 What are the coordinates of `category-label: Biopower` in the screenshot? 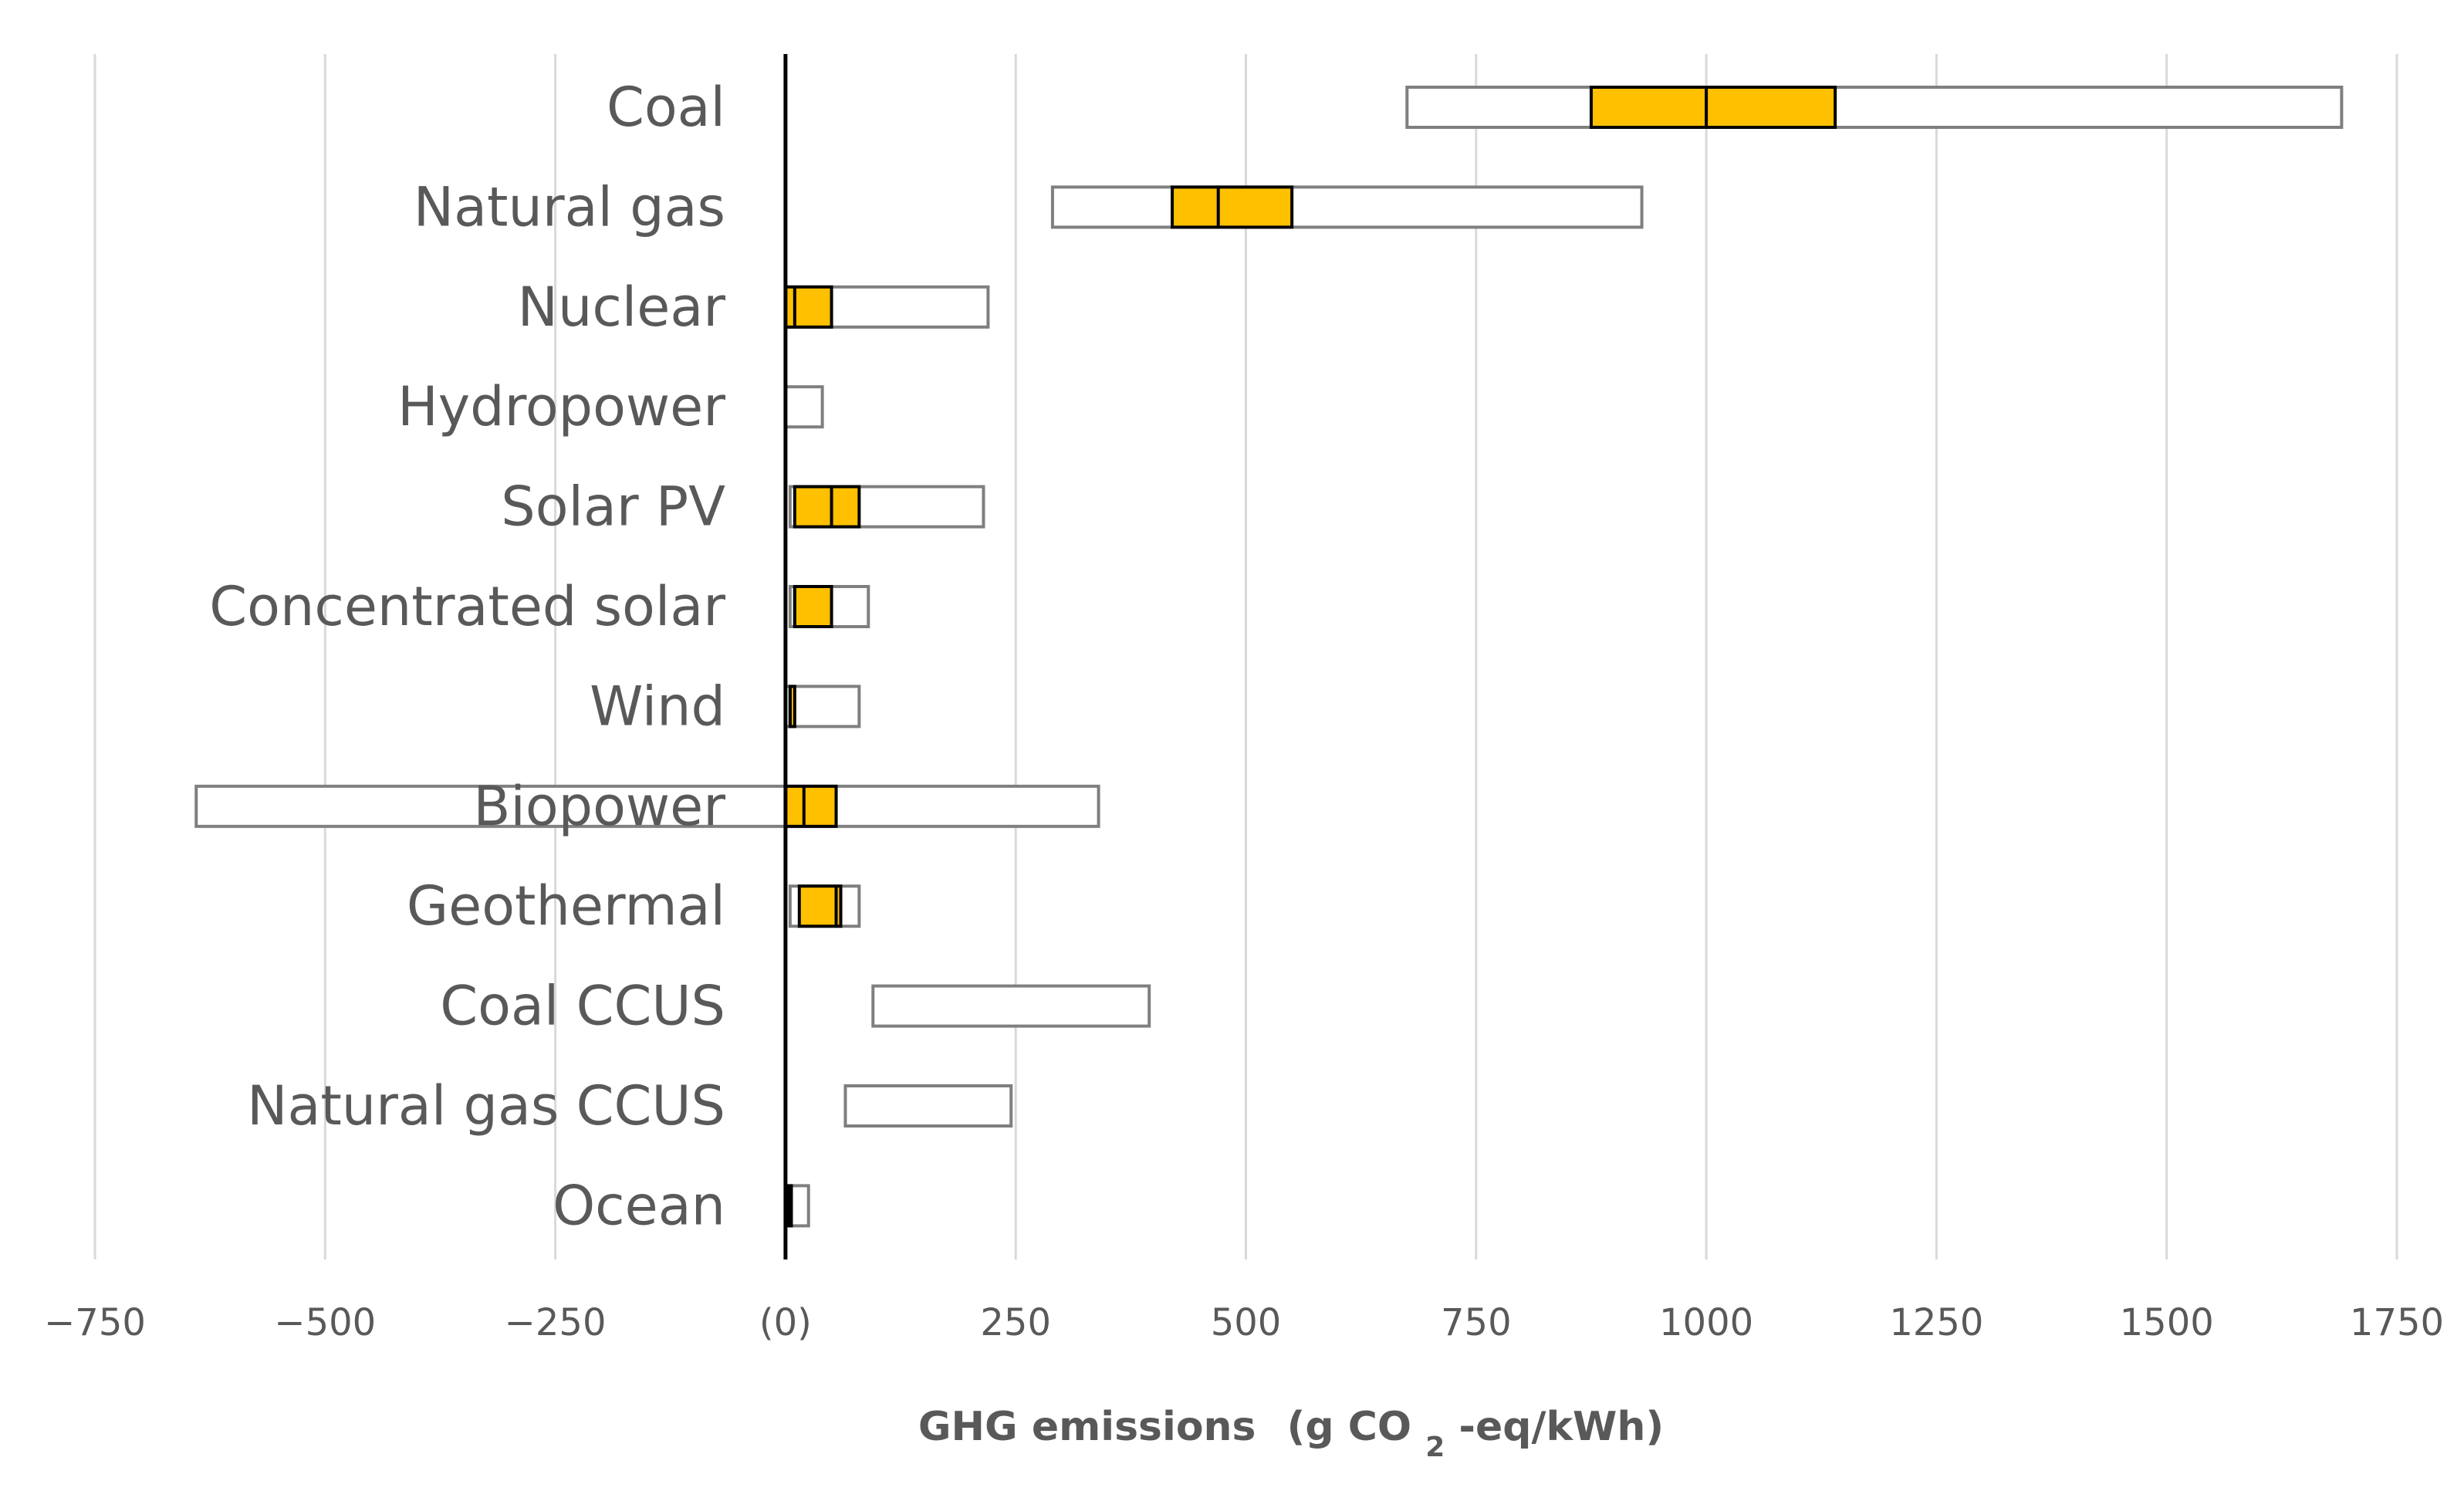 It's located at (599, 807).